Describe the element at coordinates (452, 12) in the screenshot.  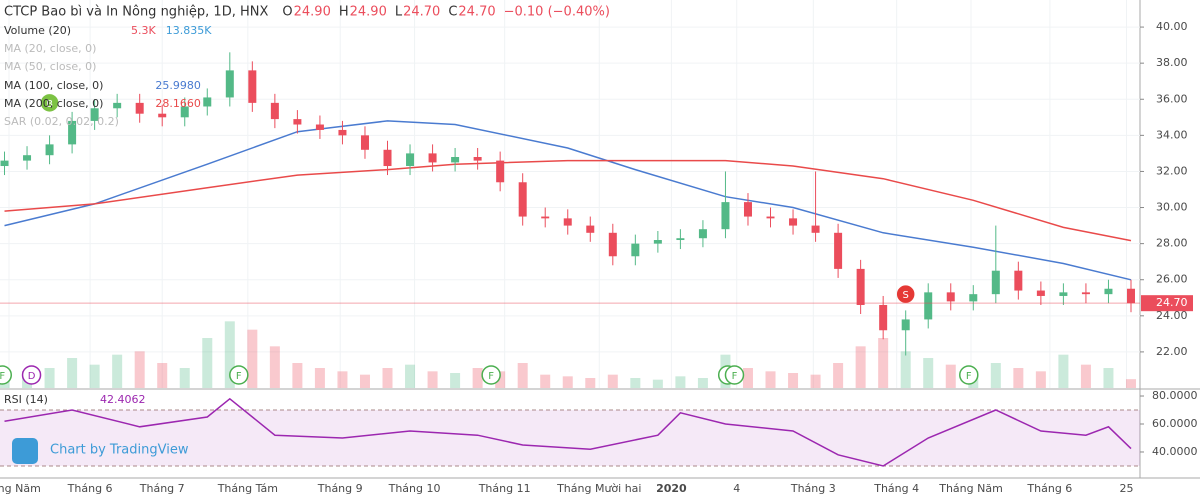
I see `ohlc-label: C` at that location.